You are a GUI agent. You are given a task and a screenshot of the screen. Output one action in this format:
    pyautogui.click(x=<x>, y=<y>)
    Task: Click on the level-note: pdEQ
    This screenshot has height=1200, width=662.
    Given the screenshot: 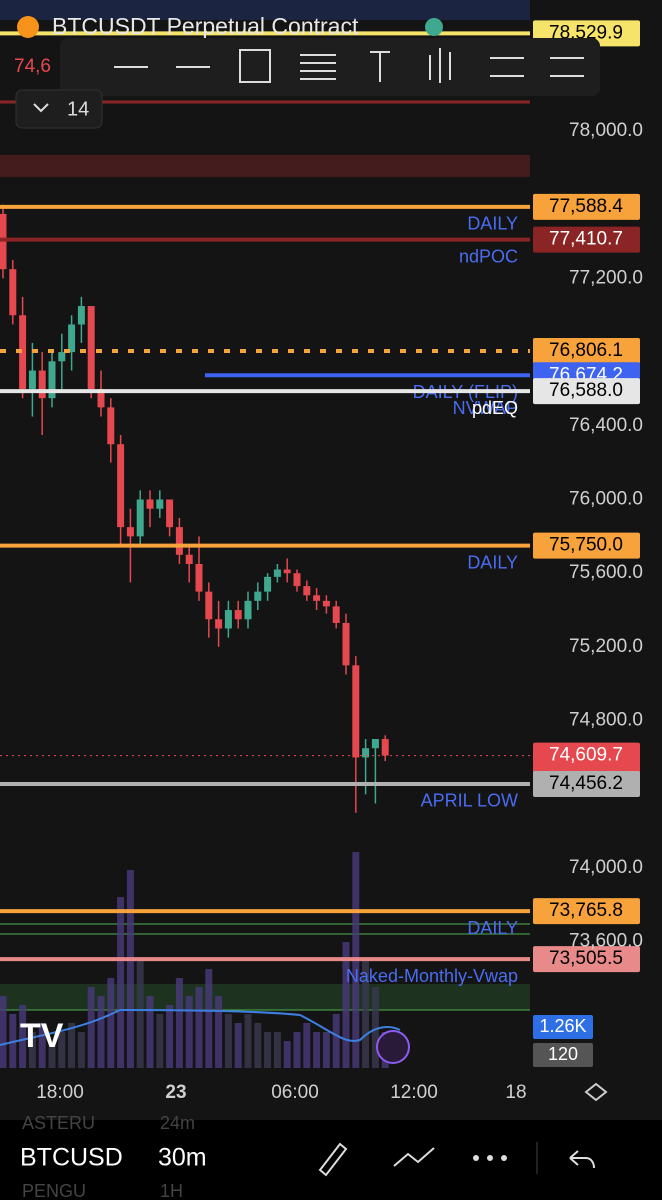 What is the action you would take?
    pyautogui.click(x=495, y=408)
    